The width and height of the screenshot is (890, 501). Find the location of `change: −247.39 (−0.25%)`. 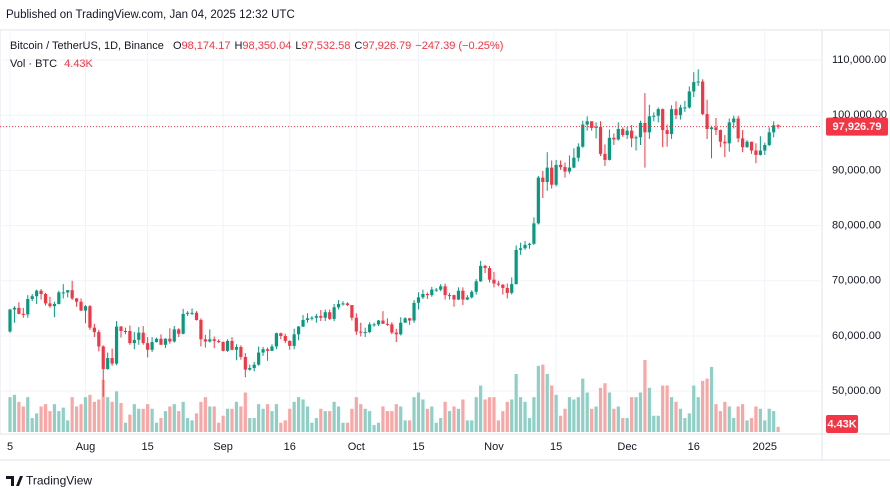

change: −247.39 (−0.25%) is located at coordinates (459, 46).